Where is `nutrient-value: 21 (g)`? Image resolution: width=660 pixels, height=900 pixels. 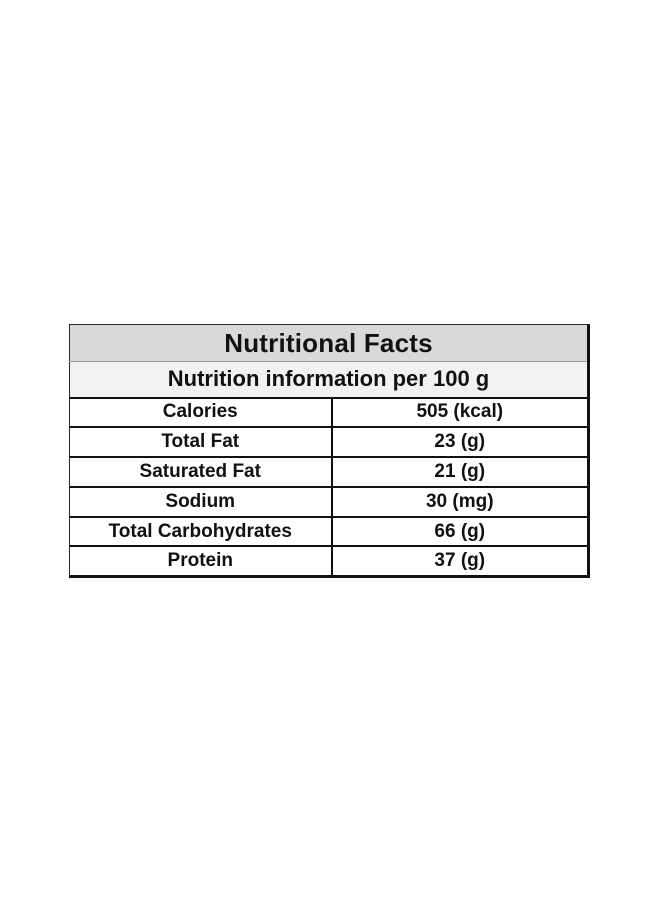 nutrient-value: 21 (g) is located at coordinates (460, 472).